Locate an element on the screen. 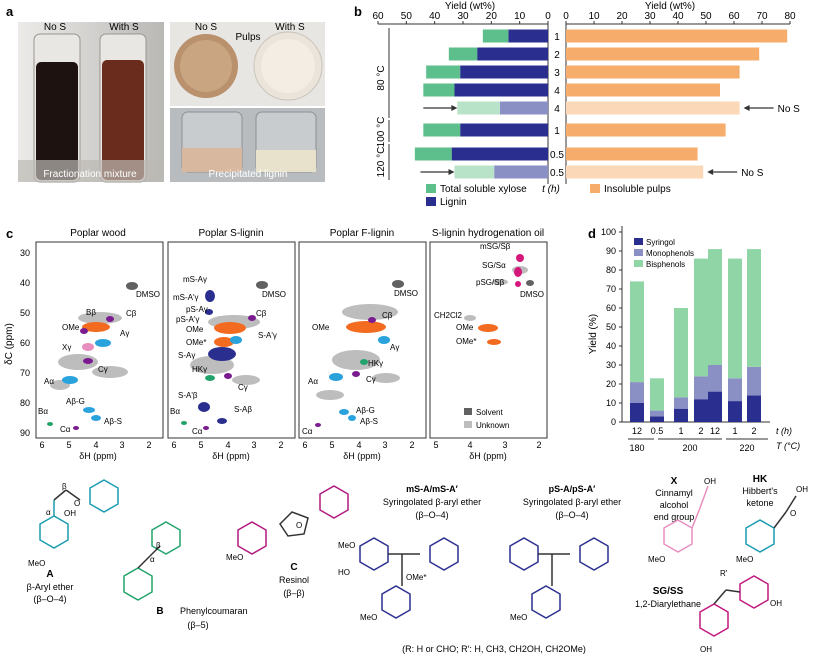 The image size is (819, 660). struct-x-letter: X is located at coordinates (674, 481).